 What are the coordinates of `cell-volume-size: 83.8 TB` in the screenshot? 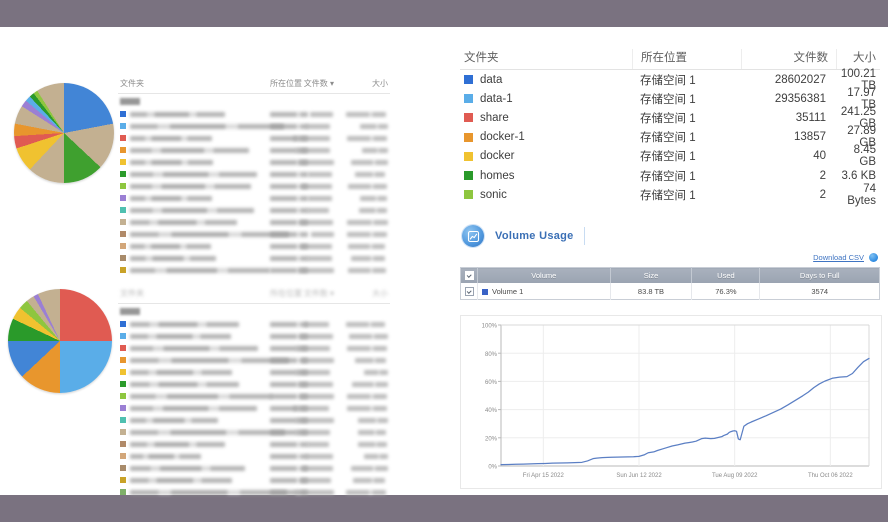 It's located at (651, 291).